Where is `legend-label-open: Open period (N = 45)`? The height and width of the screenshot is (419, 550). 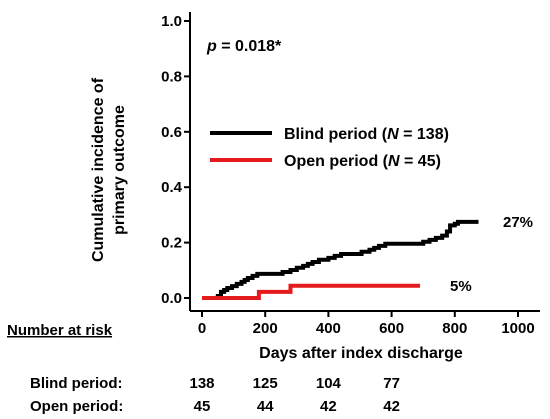
legend-label-open: Open period (N = 45) is located at coordinates (362, 161).